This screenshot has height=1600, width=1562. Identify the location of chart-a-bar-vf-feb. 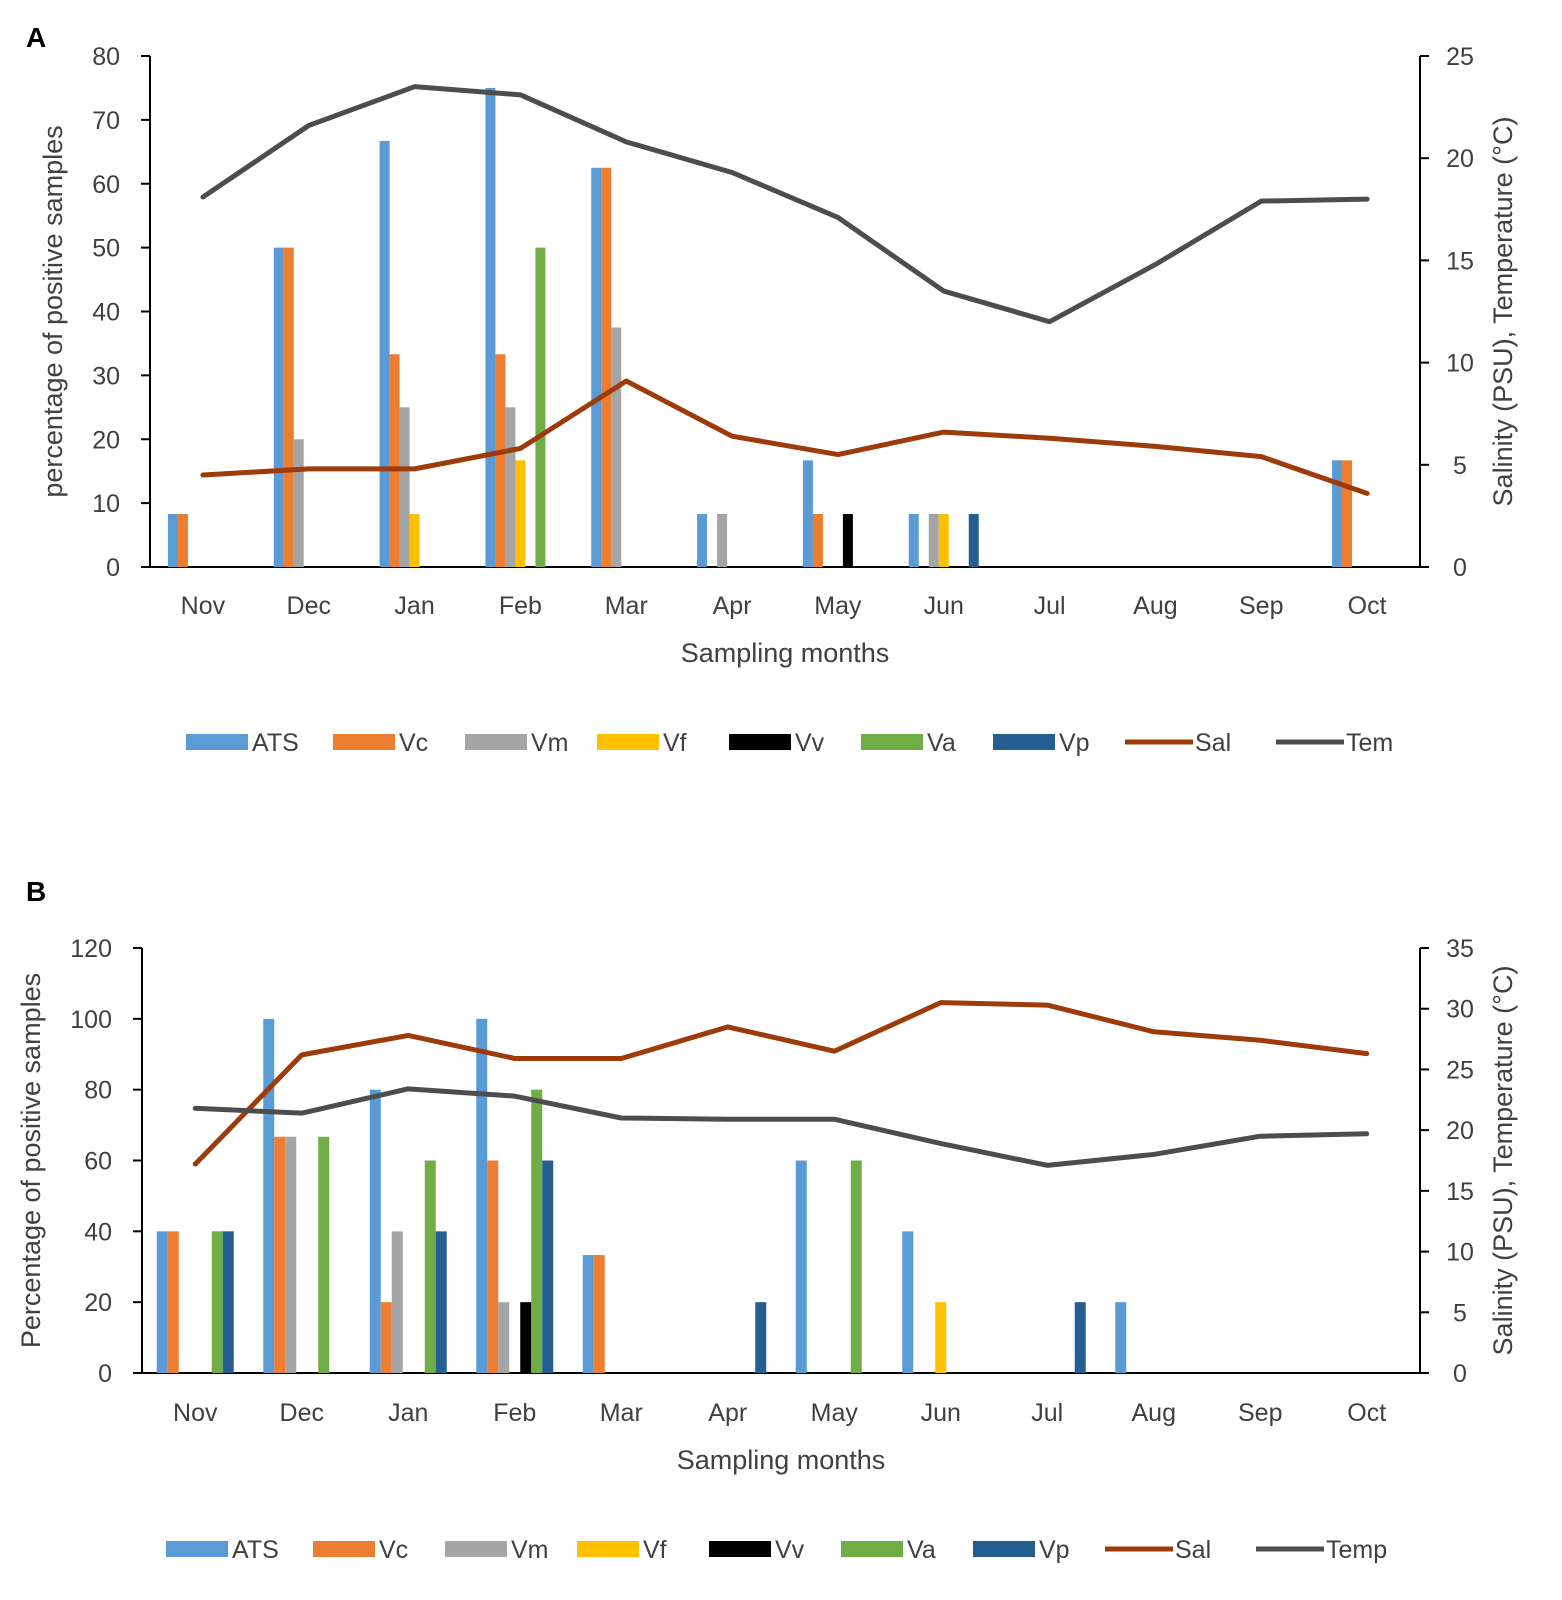
(520, 513).